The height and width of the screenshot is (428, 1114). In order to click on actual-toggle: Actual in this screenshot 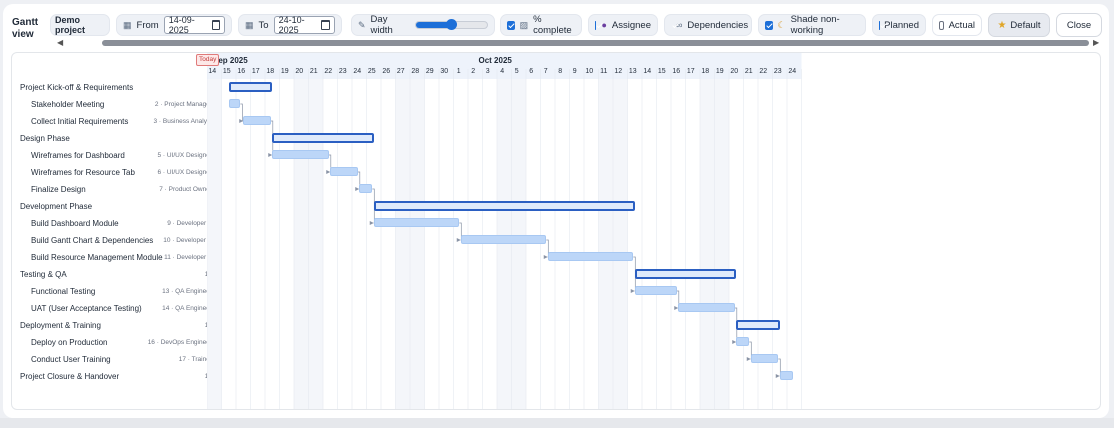, I will do `click(957, 25)`.